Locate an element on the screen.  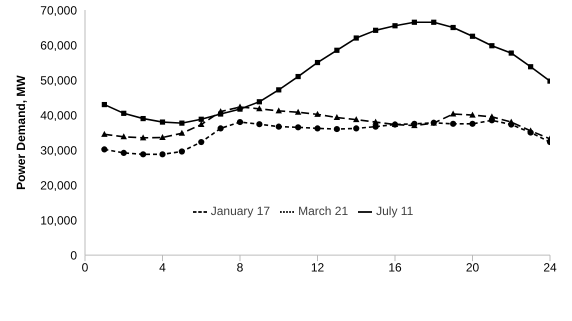
x-tick-label: 4 is located at coordinates (162, 267).